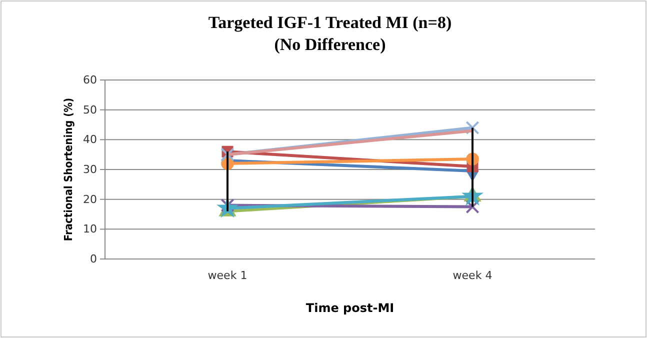  What do you see at coordinates (228, 275) in the screenshot?
I see `x-tick-label: week 1` at bounding box center [228, 275].